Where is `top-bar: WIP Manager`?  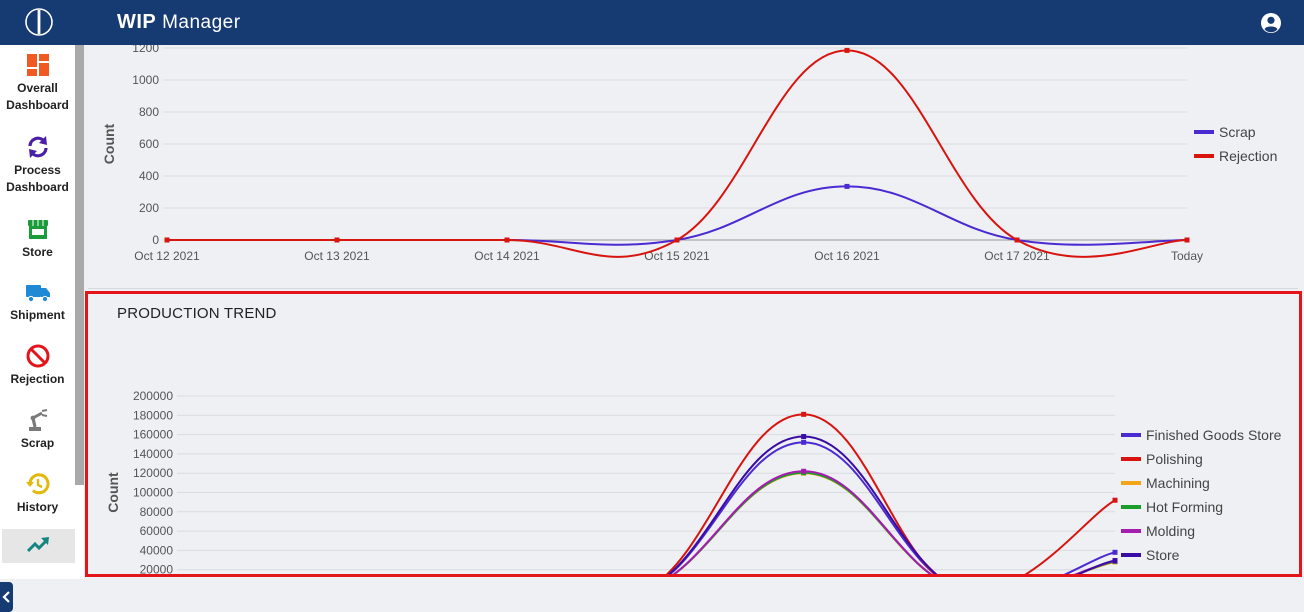
top-bar: WIP Manager is located at coordinates (652, 22).